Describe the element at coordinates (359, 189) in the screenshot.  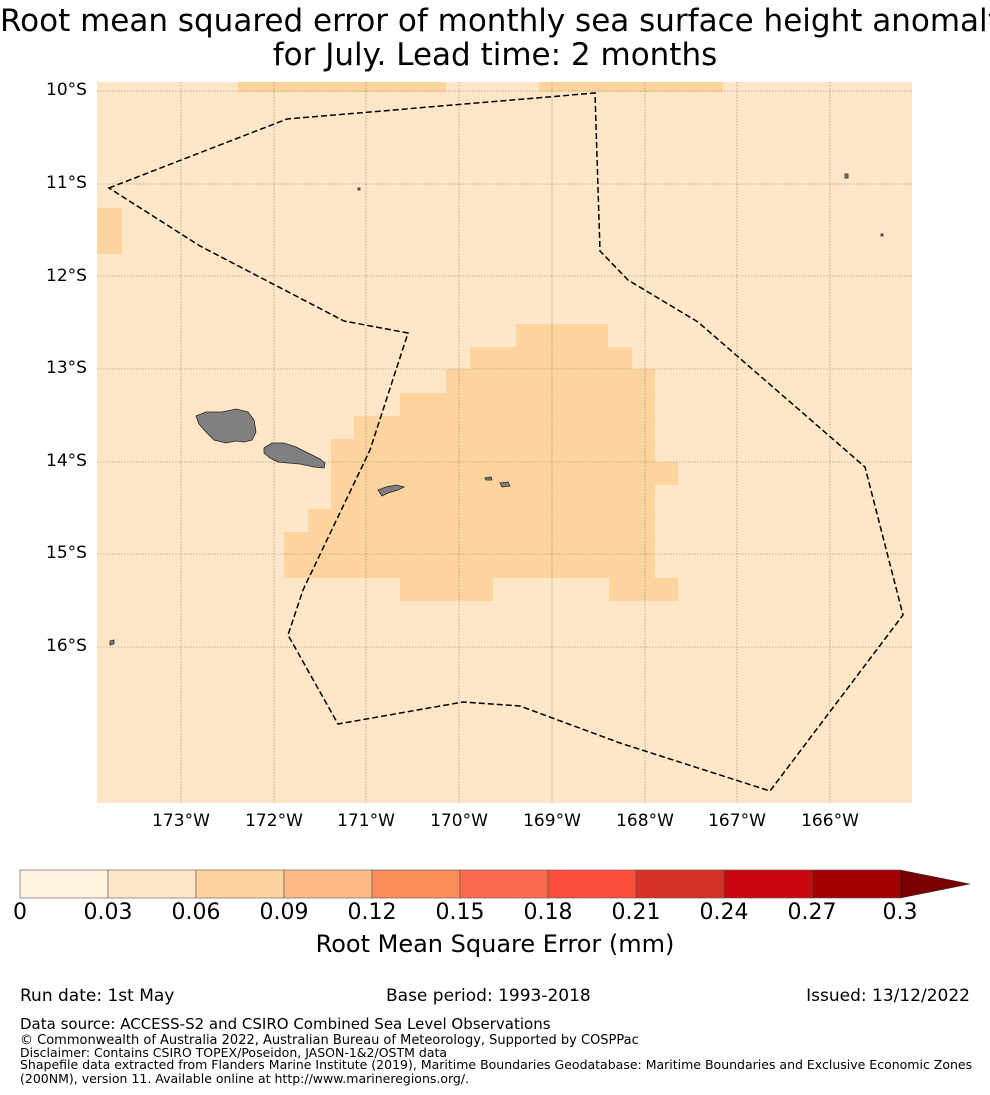
I see `small-island-north` at that location.